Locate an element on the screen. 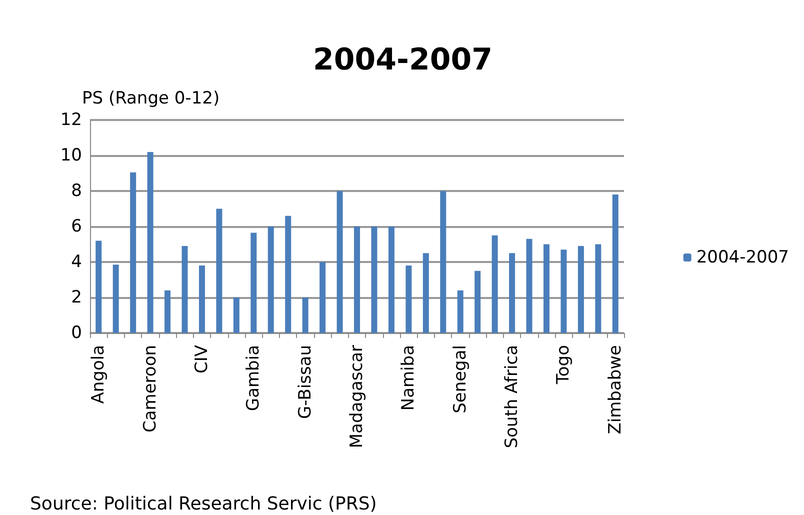 This screenshot has width=804, height=515. y-tick-label: 10 is located at coordinates (71, 156).